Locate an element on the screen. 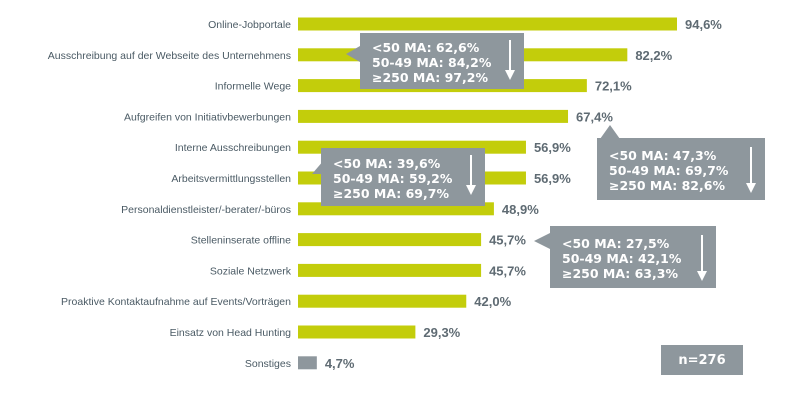 This screenshot has width=800, height=400. category-label: Stelleninserate offline is located at coordinates (241, 241).